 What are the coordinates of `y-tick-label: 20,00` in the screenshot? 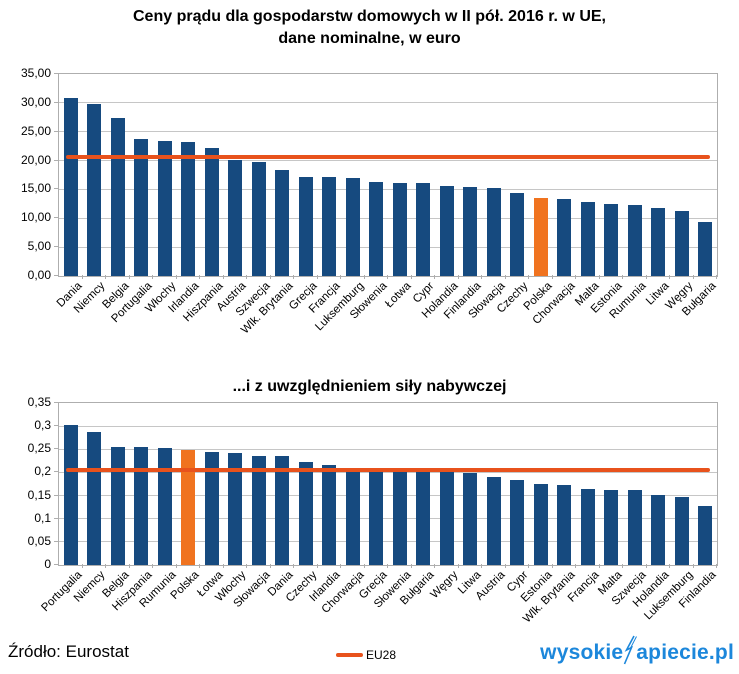 It's located at (35, 159).